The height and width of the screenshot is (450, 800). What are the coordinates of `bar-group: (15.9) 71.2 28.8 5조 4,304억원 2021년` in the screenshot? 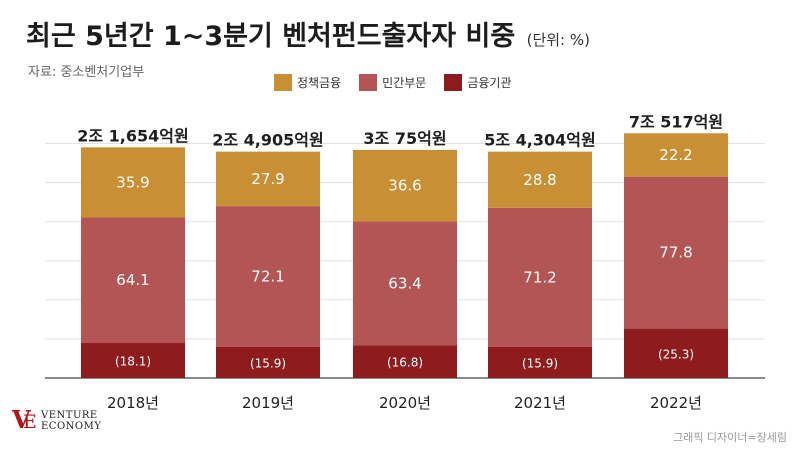 It's located at (539, 271).